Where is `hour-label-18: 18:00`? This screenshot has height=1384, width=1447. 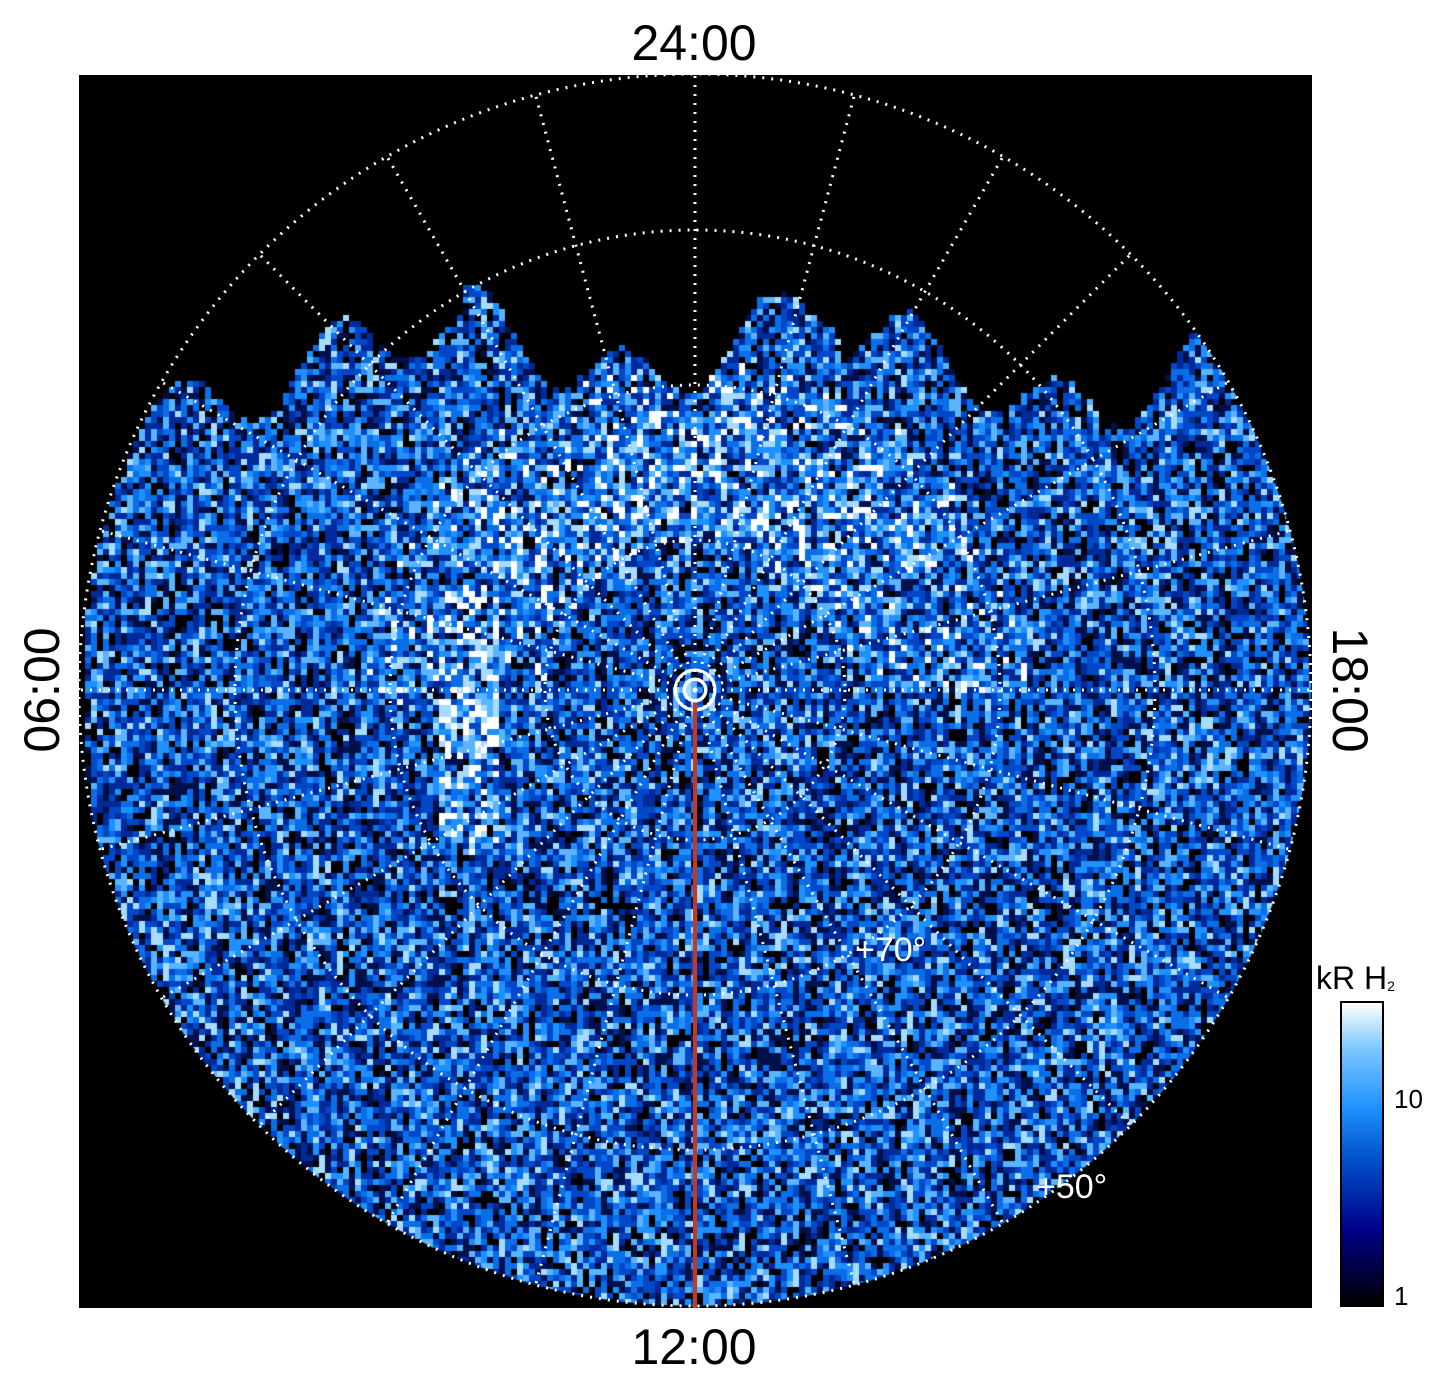
hour-label-18: 18:00 is located at coordinates (1350, 690).